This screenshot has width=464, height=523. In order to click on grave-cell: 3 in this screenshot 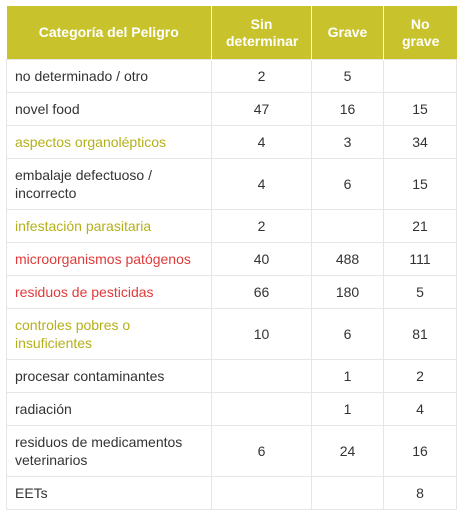, I will do `click(347, 142)`.